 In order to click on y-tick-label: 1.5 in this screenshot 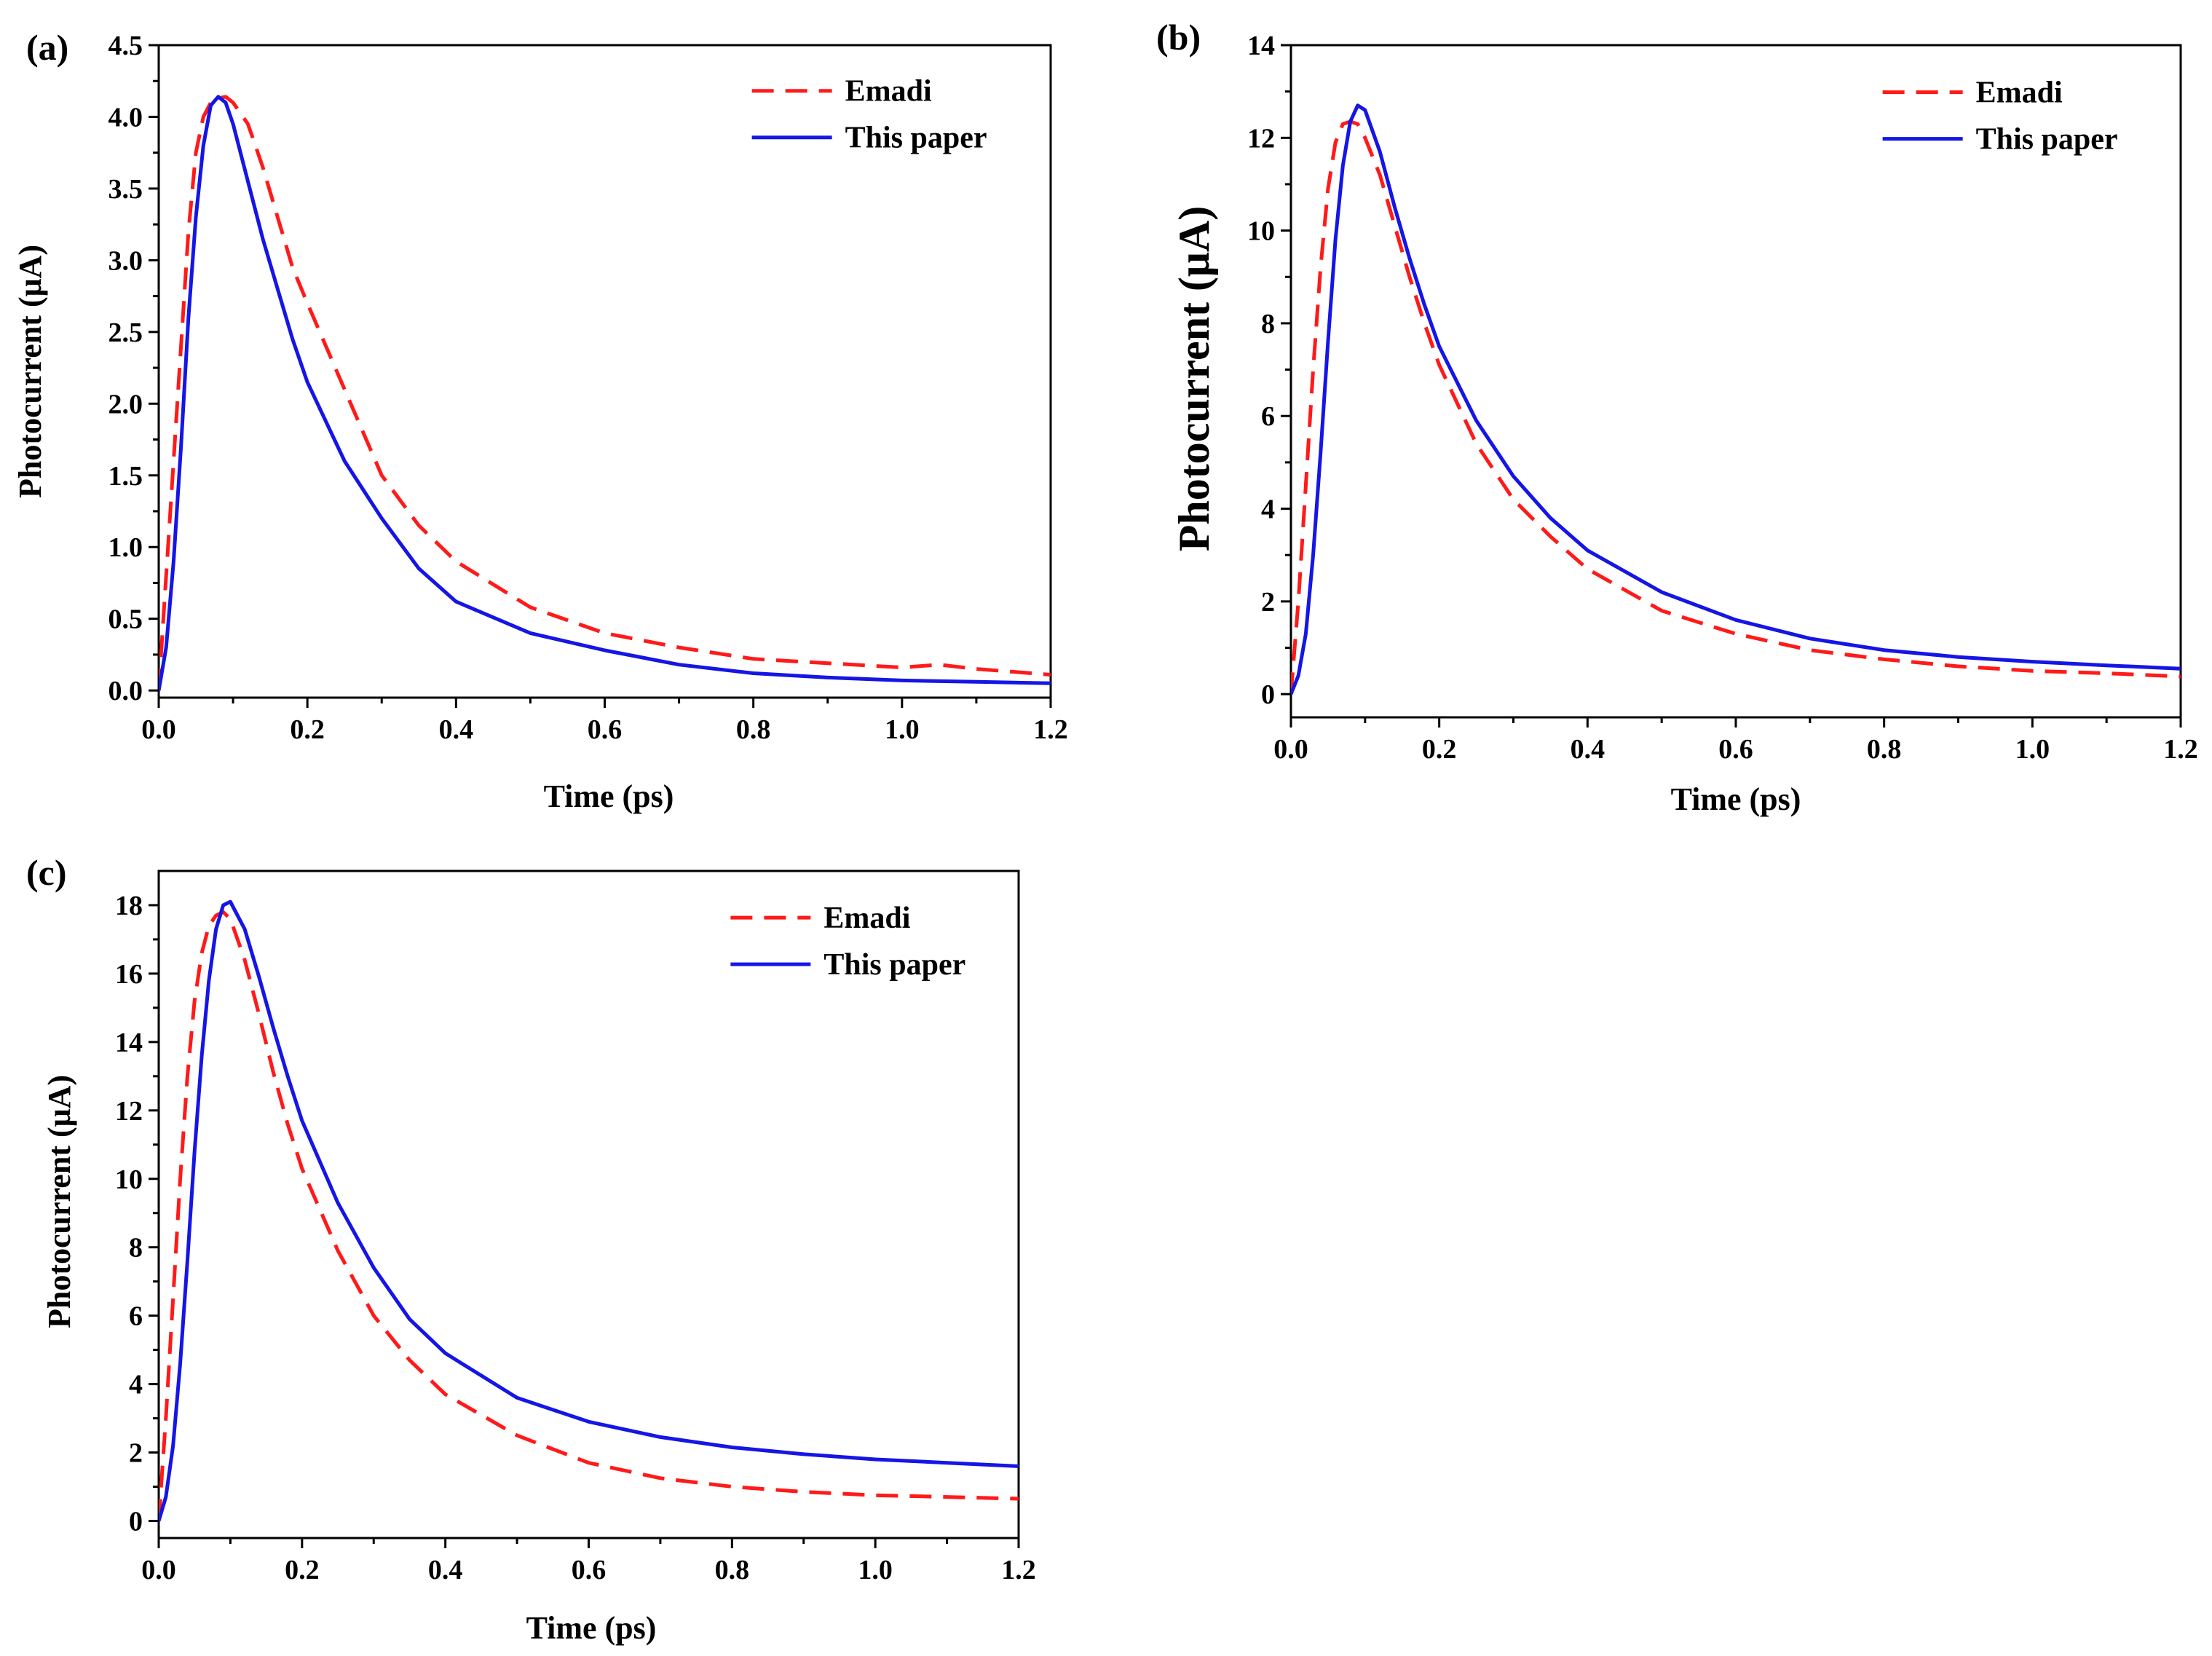, I will do `click(125, 477)`.